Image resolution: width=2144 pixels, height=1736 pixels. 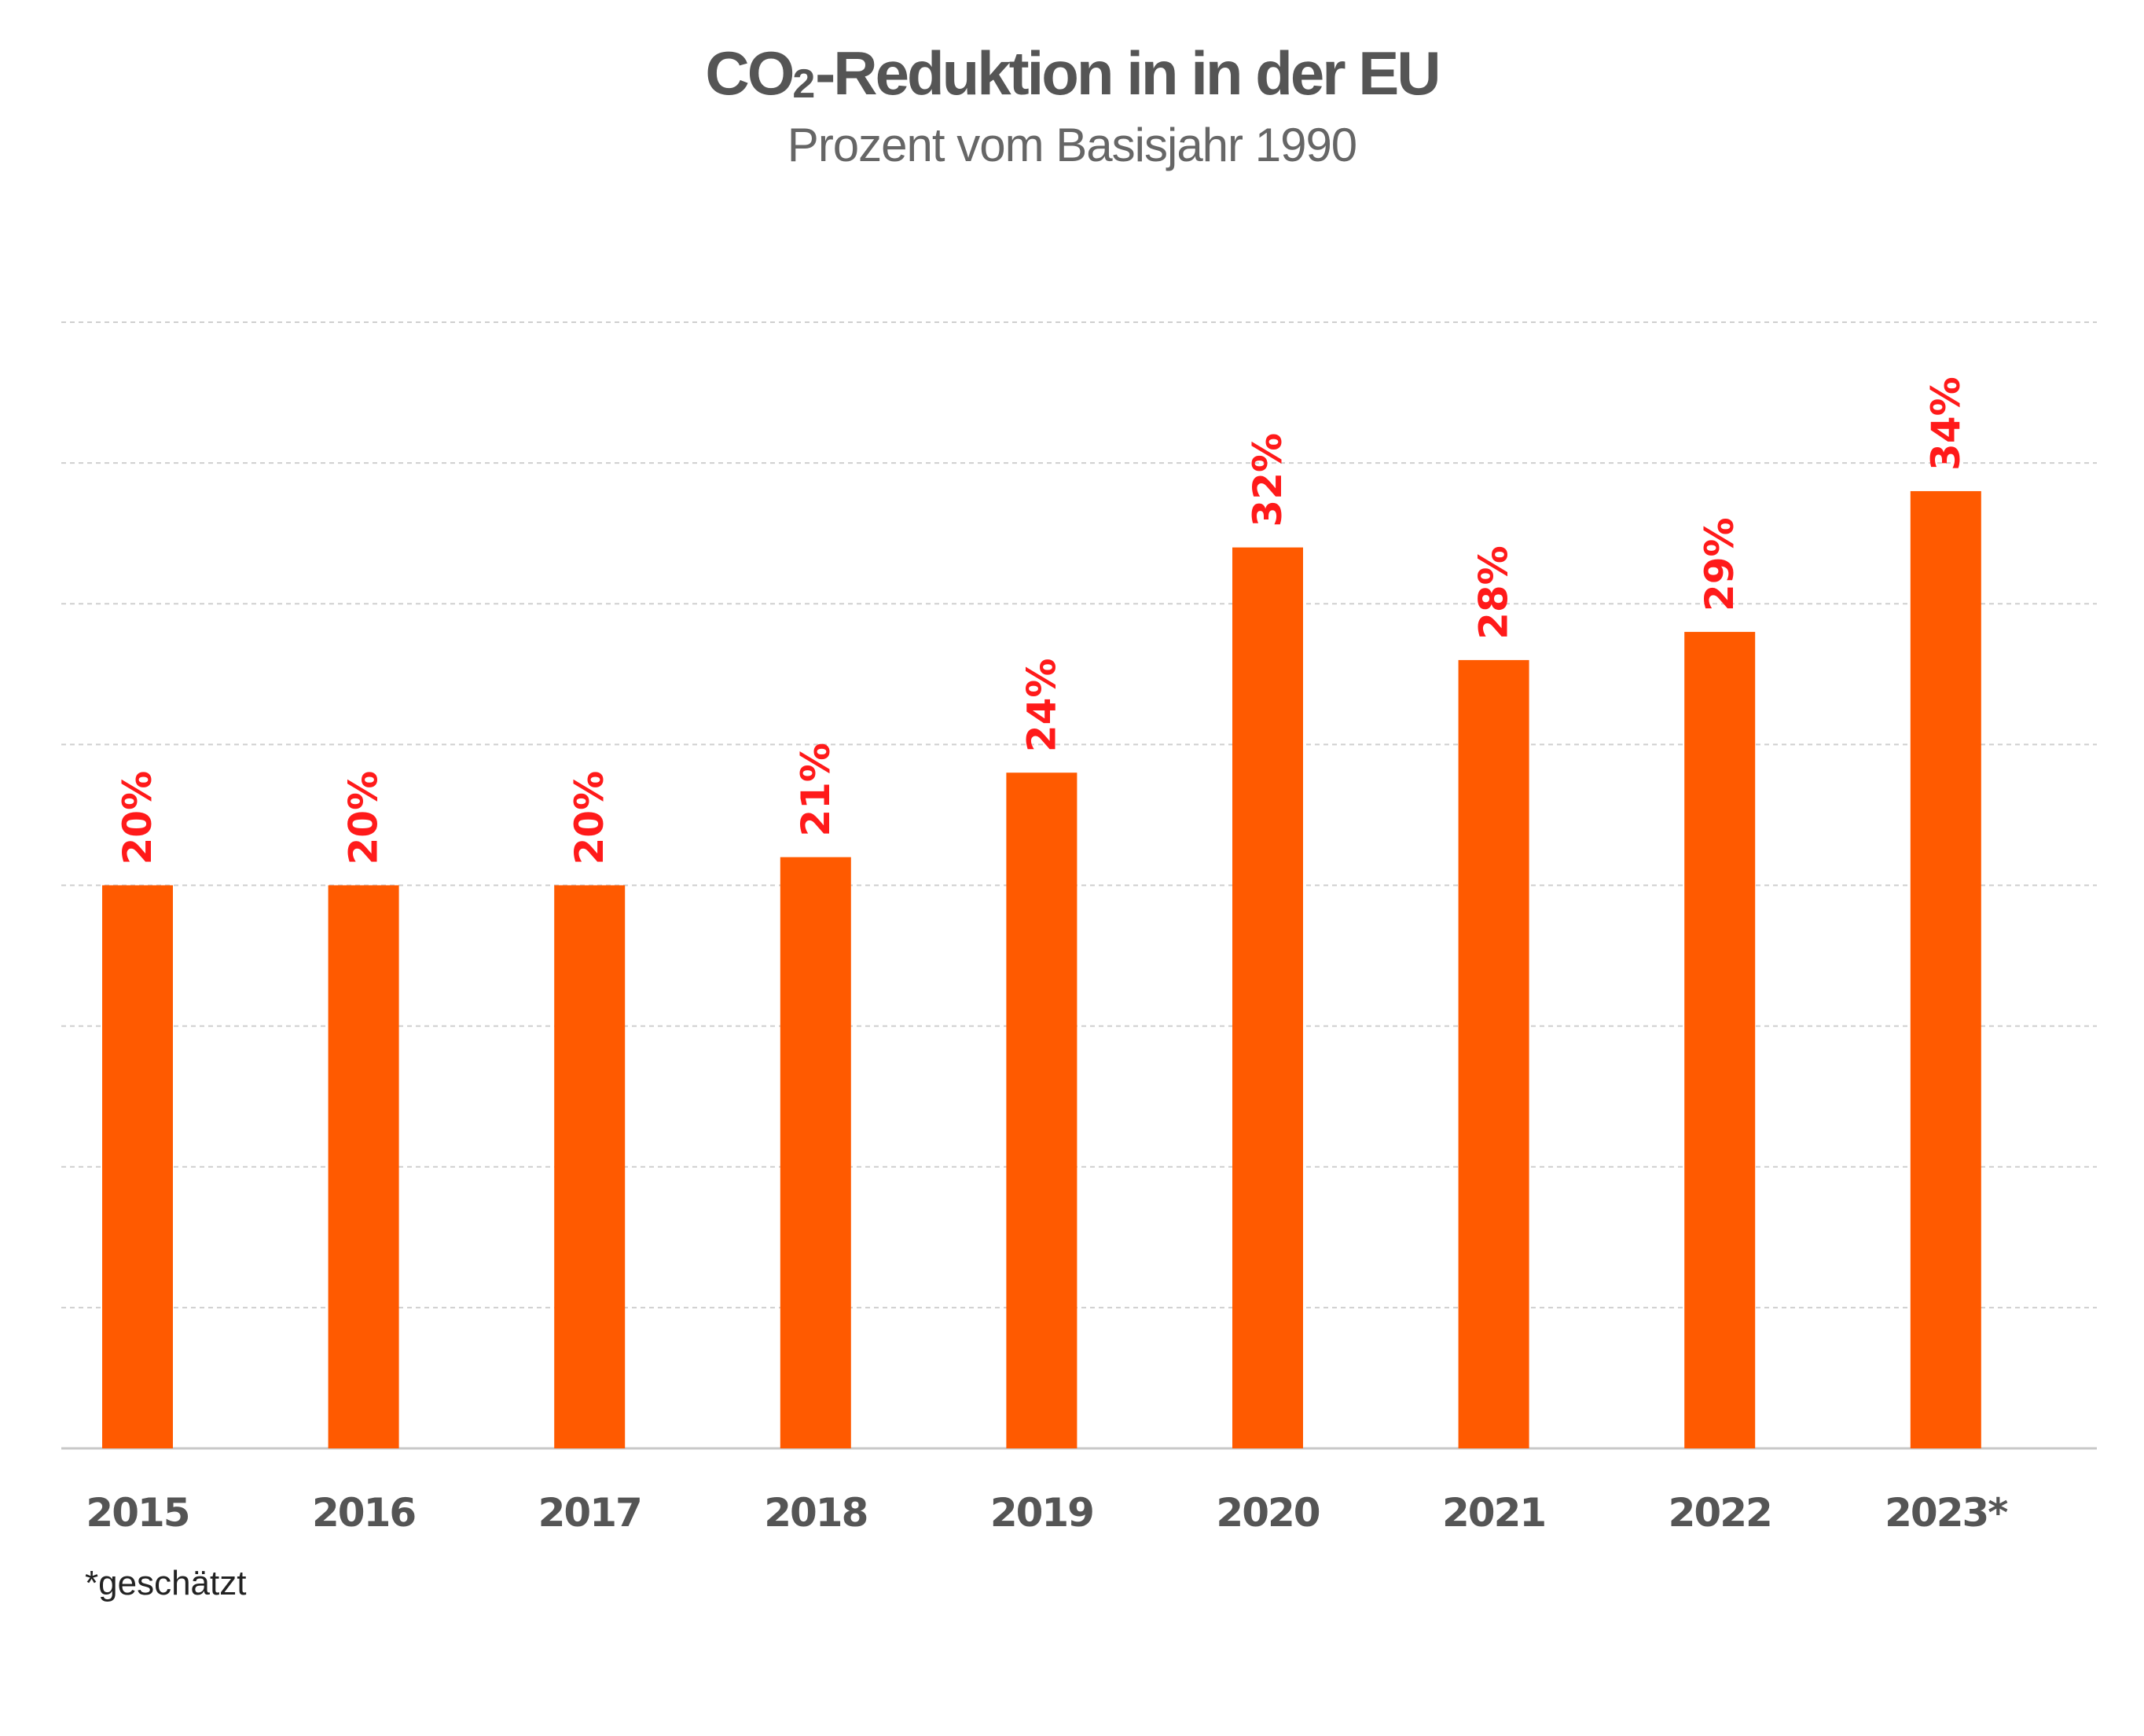 What do you see at coordinates (1720, 1513) in the screenshot?
I see `x-tick-label-2022: 2022` at bounding box center [1720, 1513].